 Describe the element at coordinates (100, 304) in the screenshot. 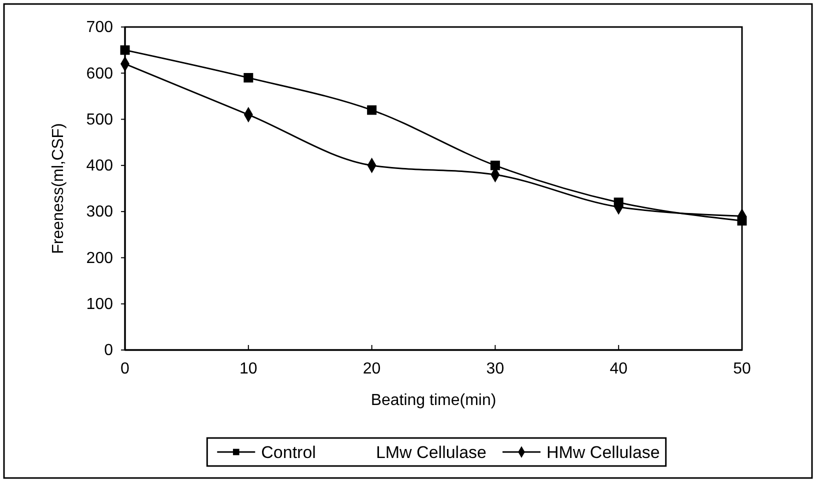

I see `y-tick-label: 100` at that location.